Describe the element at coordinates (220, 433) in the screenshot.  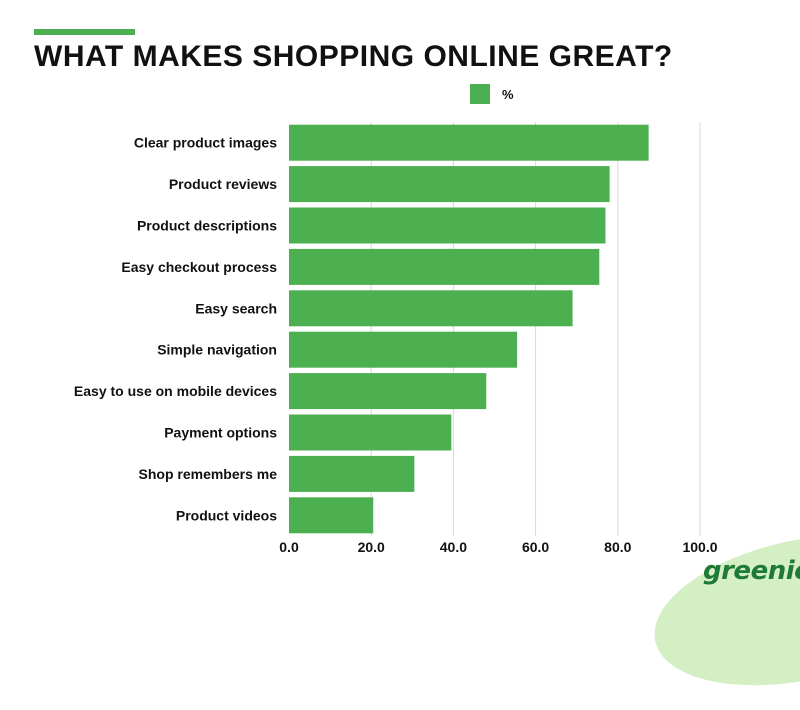
I see `category-label: Payment options` at that location.